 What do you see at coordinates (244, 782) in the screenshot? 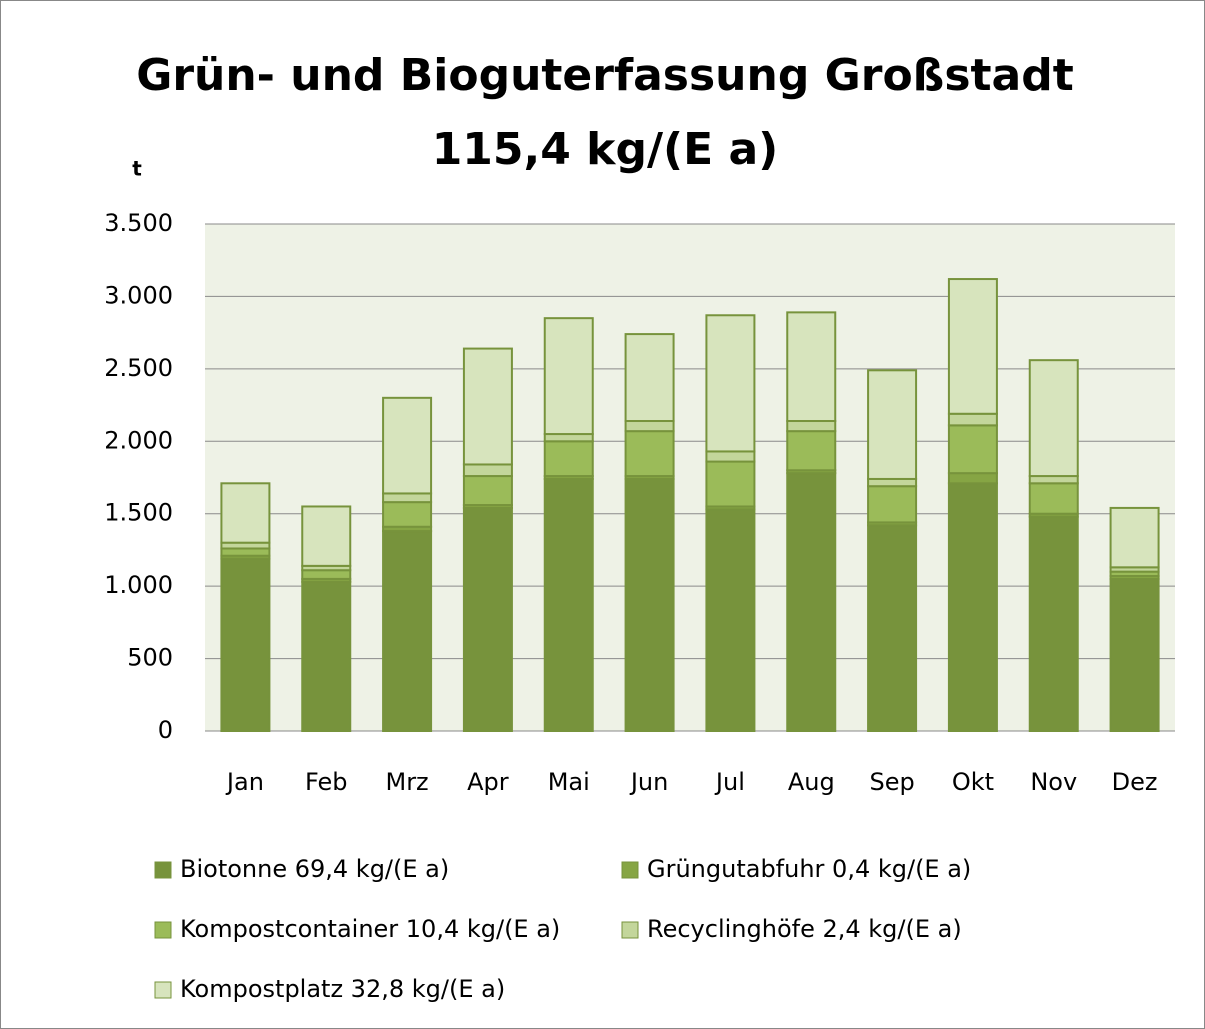
I see `x-tick-label: Jan` at bounding box center [244, 782].